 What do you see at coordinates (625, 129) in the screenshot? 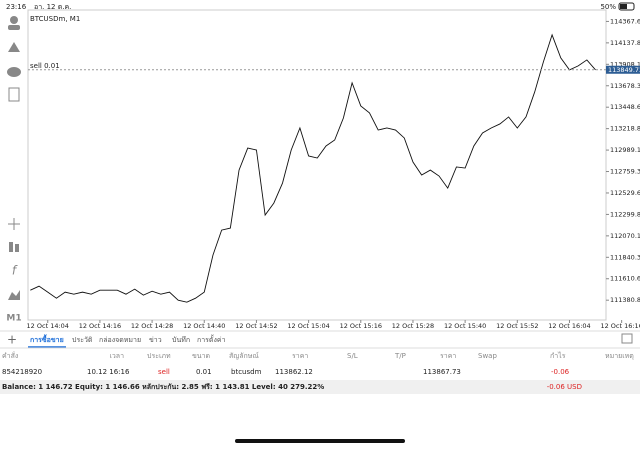
I see `y-tick-label: 113218.85` at bounding box center [625, 129].